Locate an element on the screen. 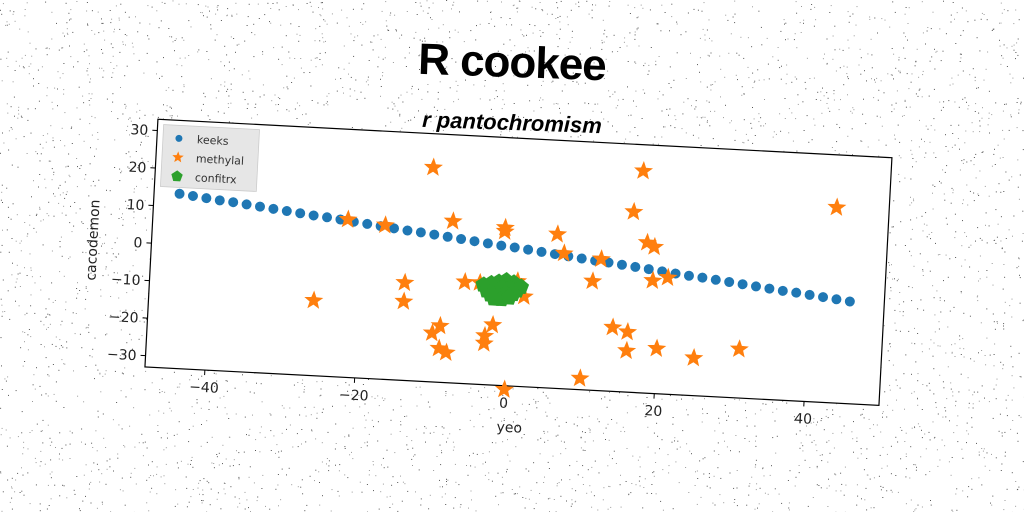 Image resolution: width=1024 pixels, height=512 pixels. x-tick-label: −20 is located at coordinates (354, 396).